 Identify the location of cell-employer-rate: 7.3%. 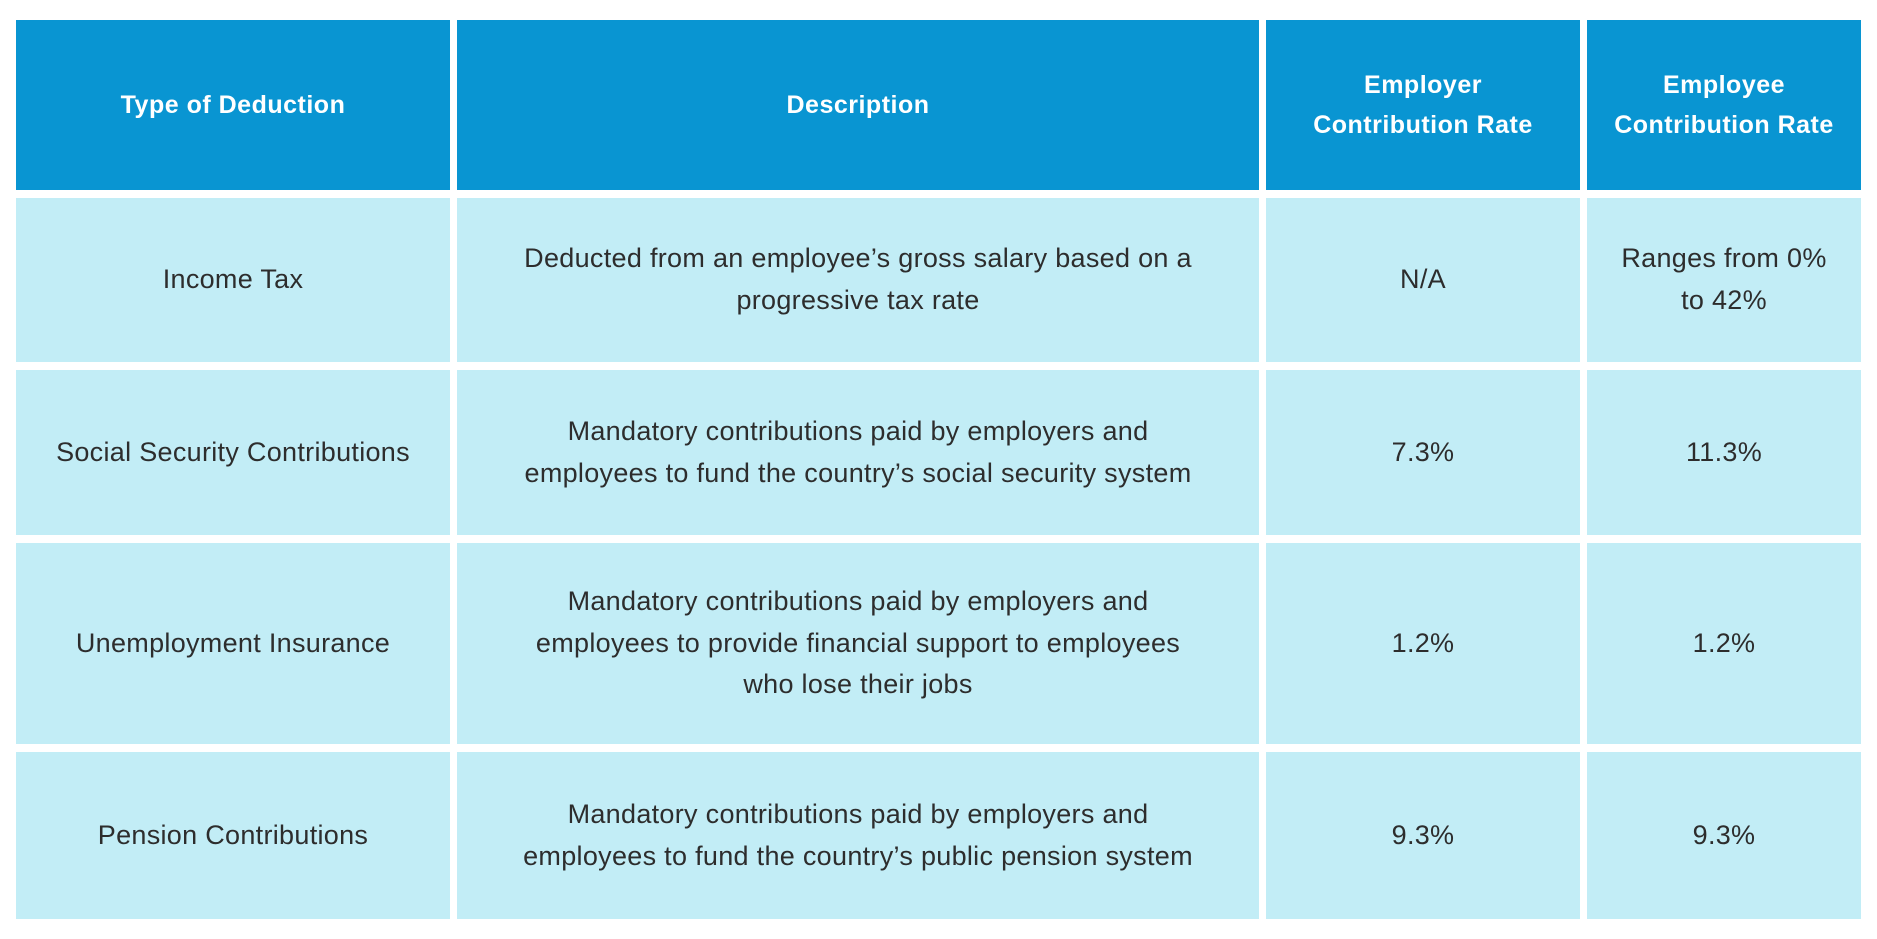
(1423, 452).